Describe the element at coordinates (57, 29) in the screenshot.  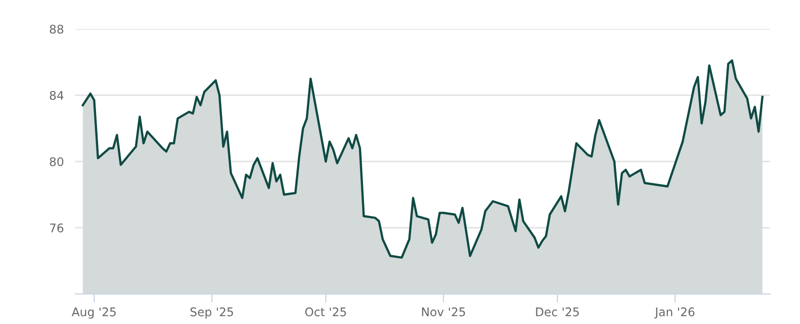
I see `y-tick-label: 88` at that location.